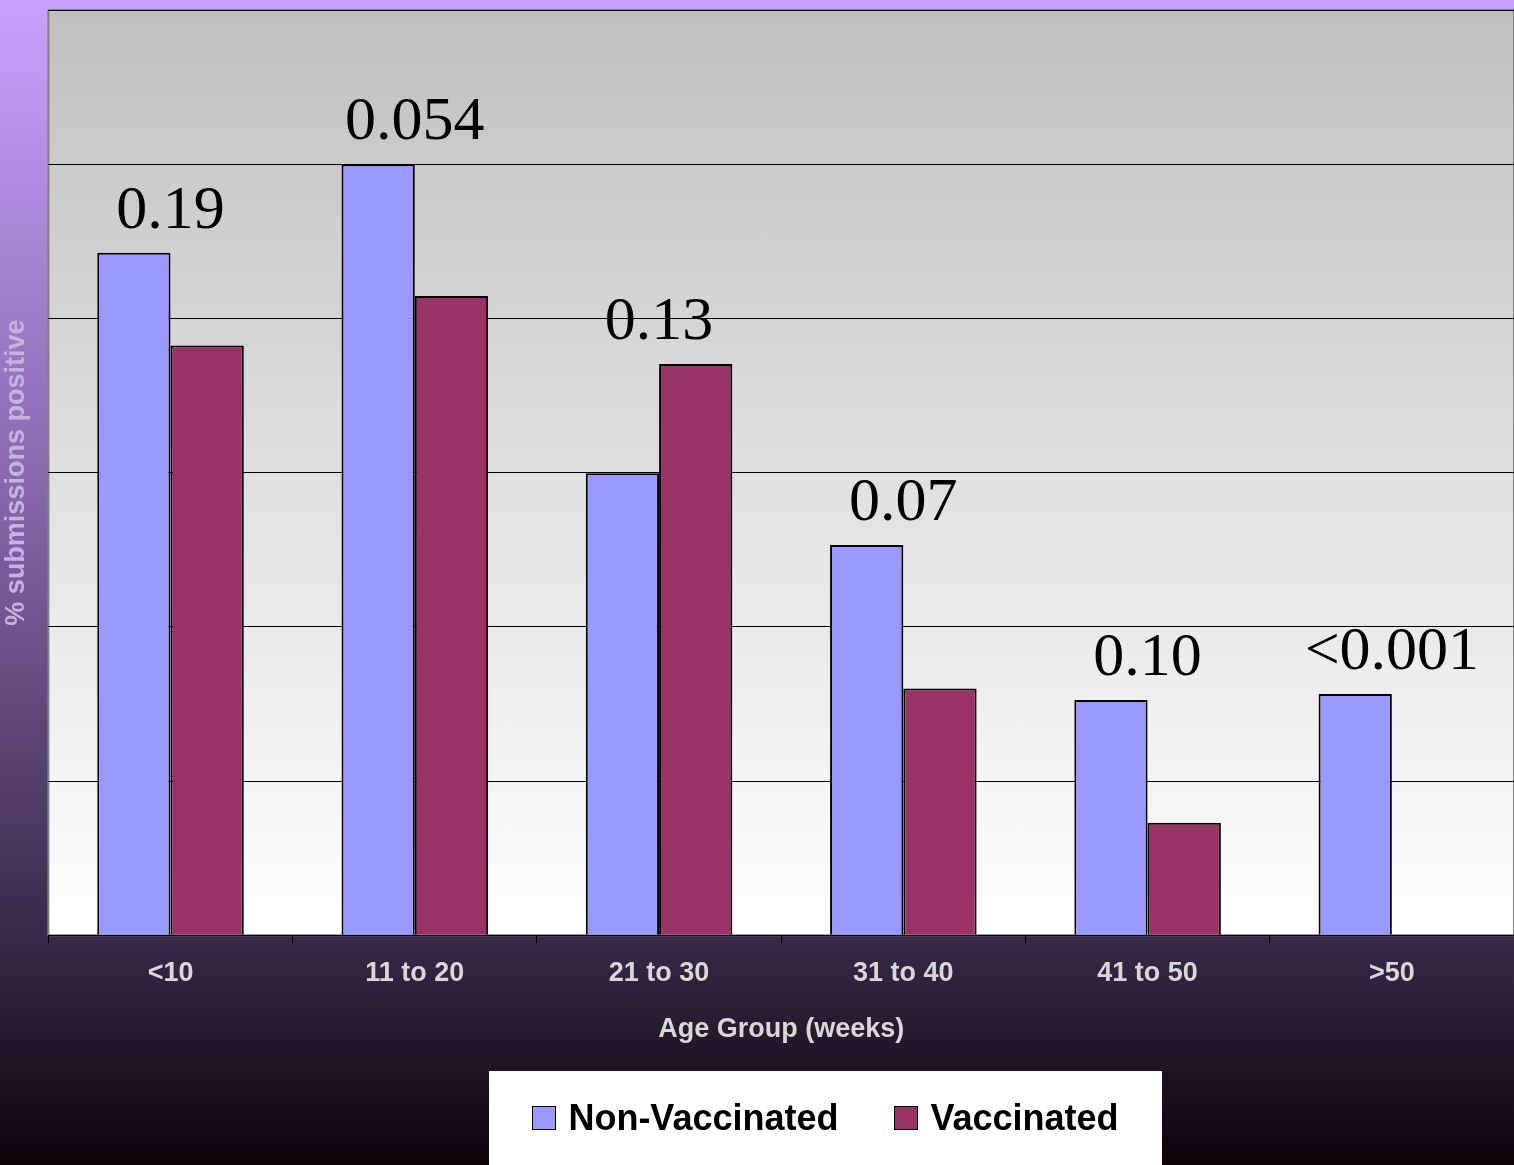 The image size is (1514, 1165). Describe the element at coordinates (659, 971) in the screenshot. I see `x-tick-label: 21 to 30` at that location.